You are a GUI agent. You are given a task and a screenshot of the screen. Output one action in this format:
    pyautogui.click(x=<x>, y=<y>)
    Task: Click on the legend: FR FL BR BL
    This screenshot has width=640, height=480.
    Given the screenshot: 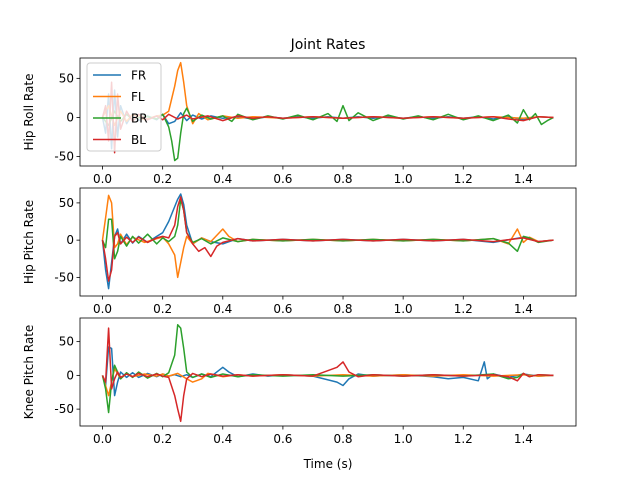 What is the action you would take?
    pyautogui.click(x=124, y=107)
    